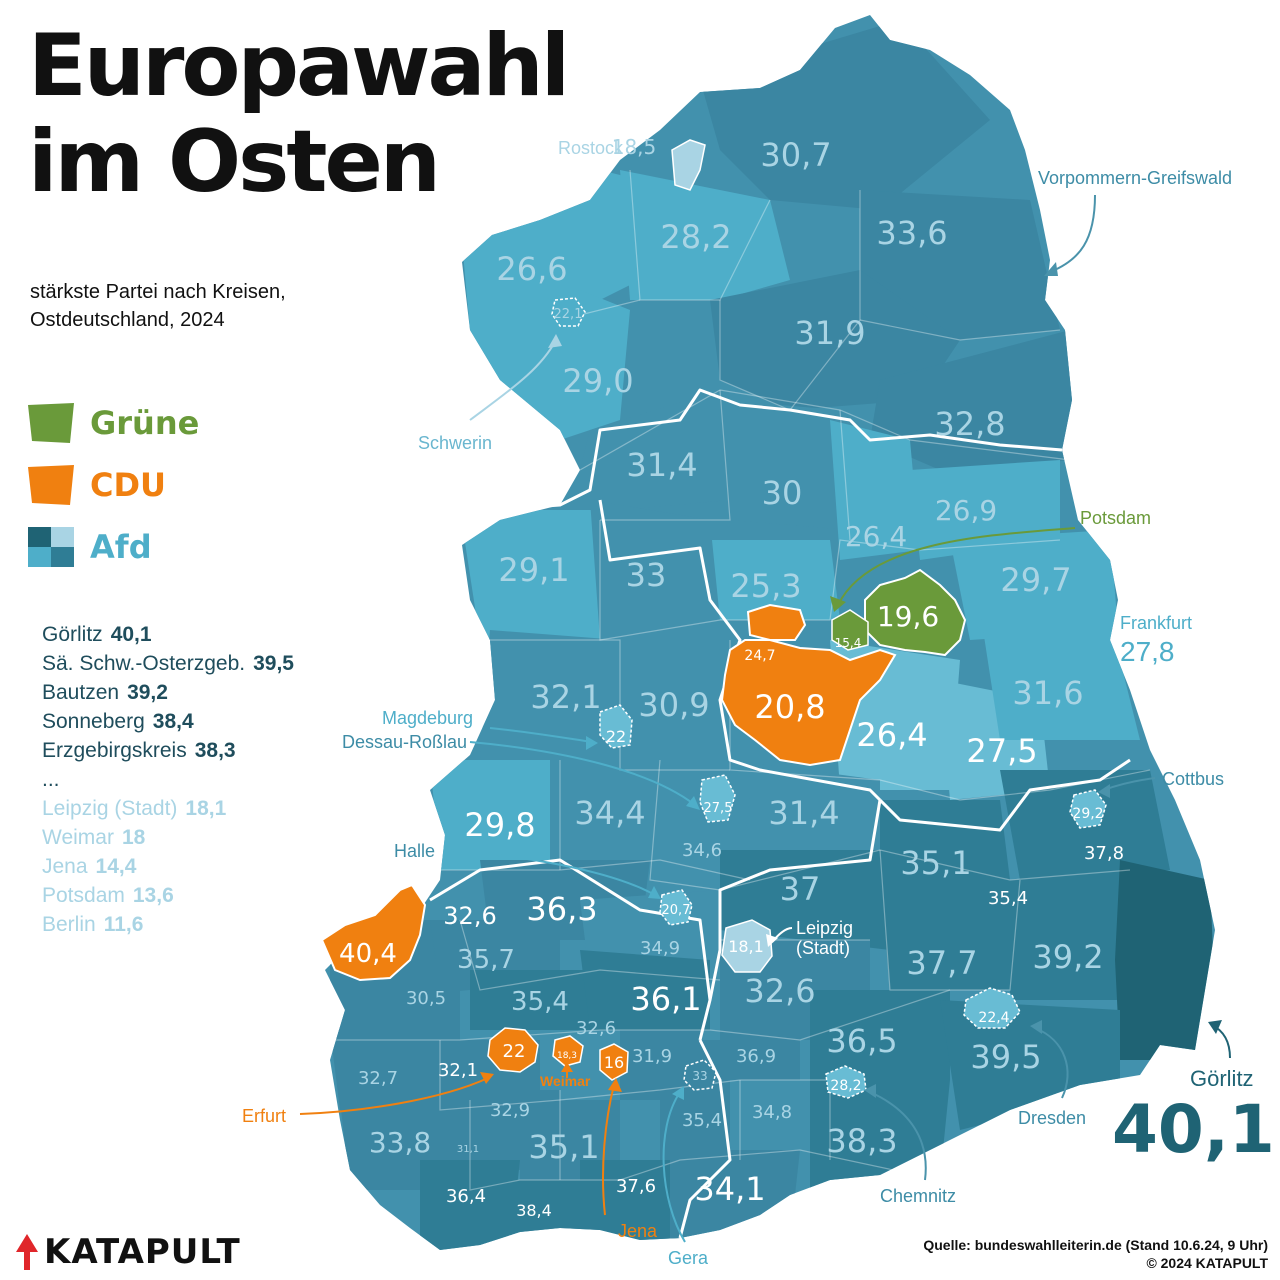 Image resolution: width=1280 pixels, height=1280 pixels. What do you see at coordinates (378, 1078) in the screenshot?
I see `district-value-label: 32,7` at bounding box center [378, 1078].